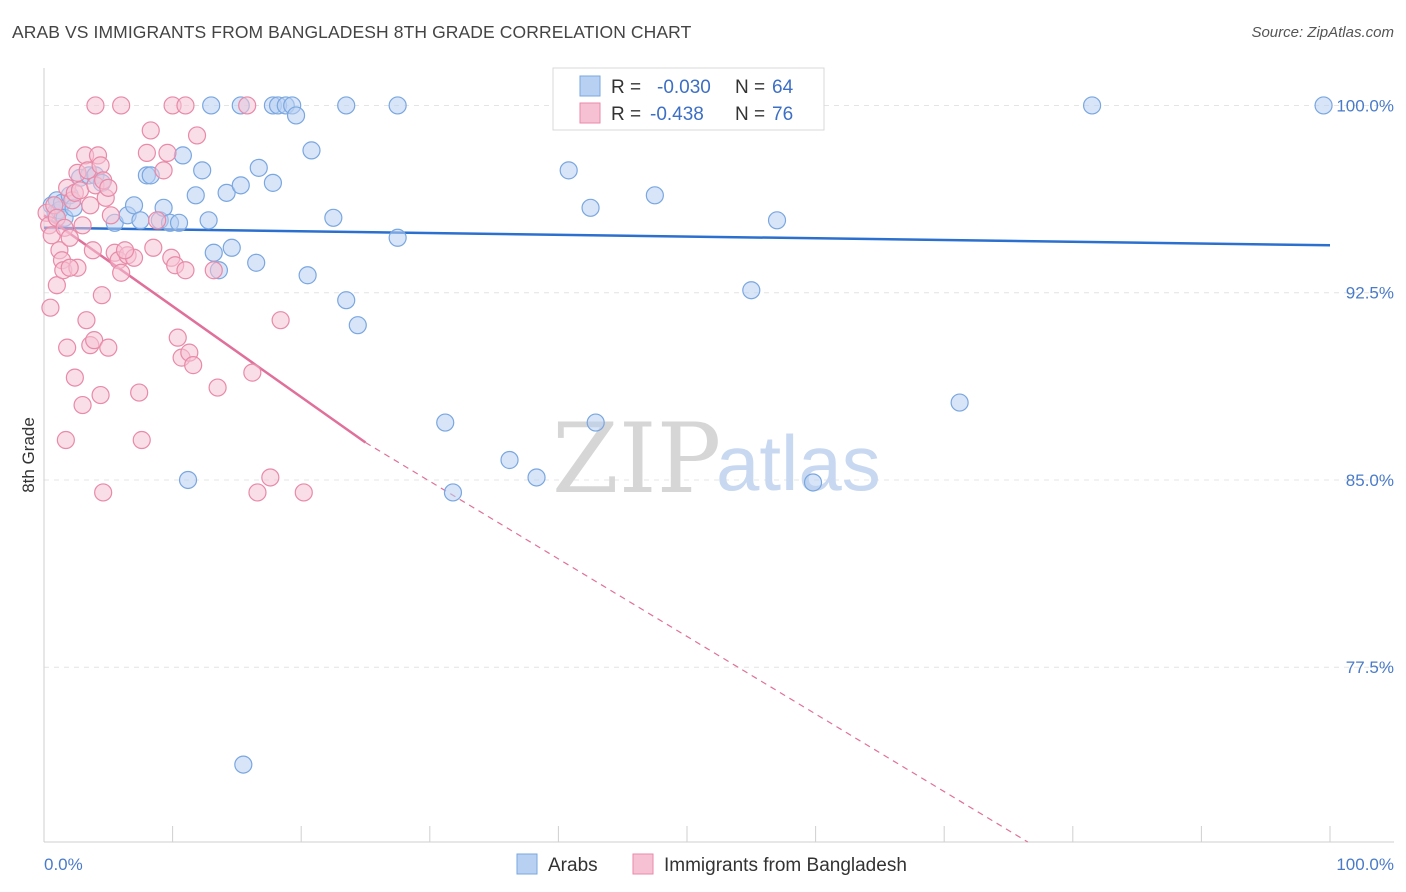  I want to click on legend: R = -0.030 N = 64 R = -0.438 N = 76, so click(688, 99).